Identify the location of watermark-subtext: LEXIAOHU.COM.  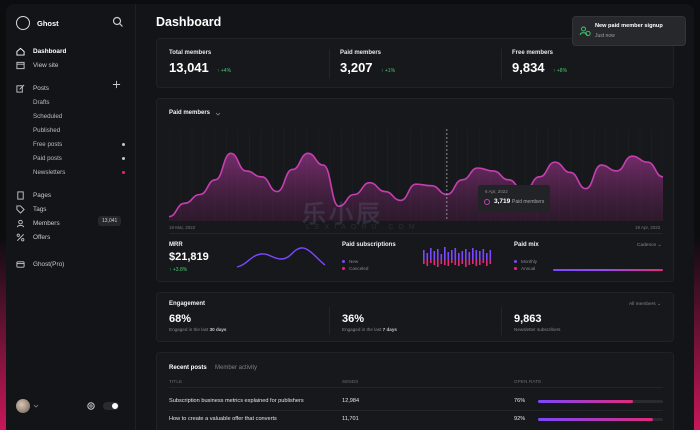
(363, 227).